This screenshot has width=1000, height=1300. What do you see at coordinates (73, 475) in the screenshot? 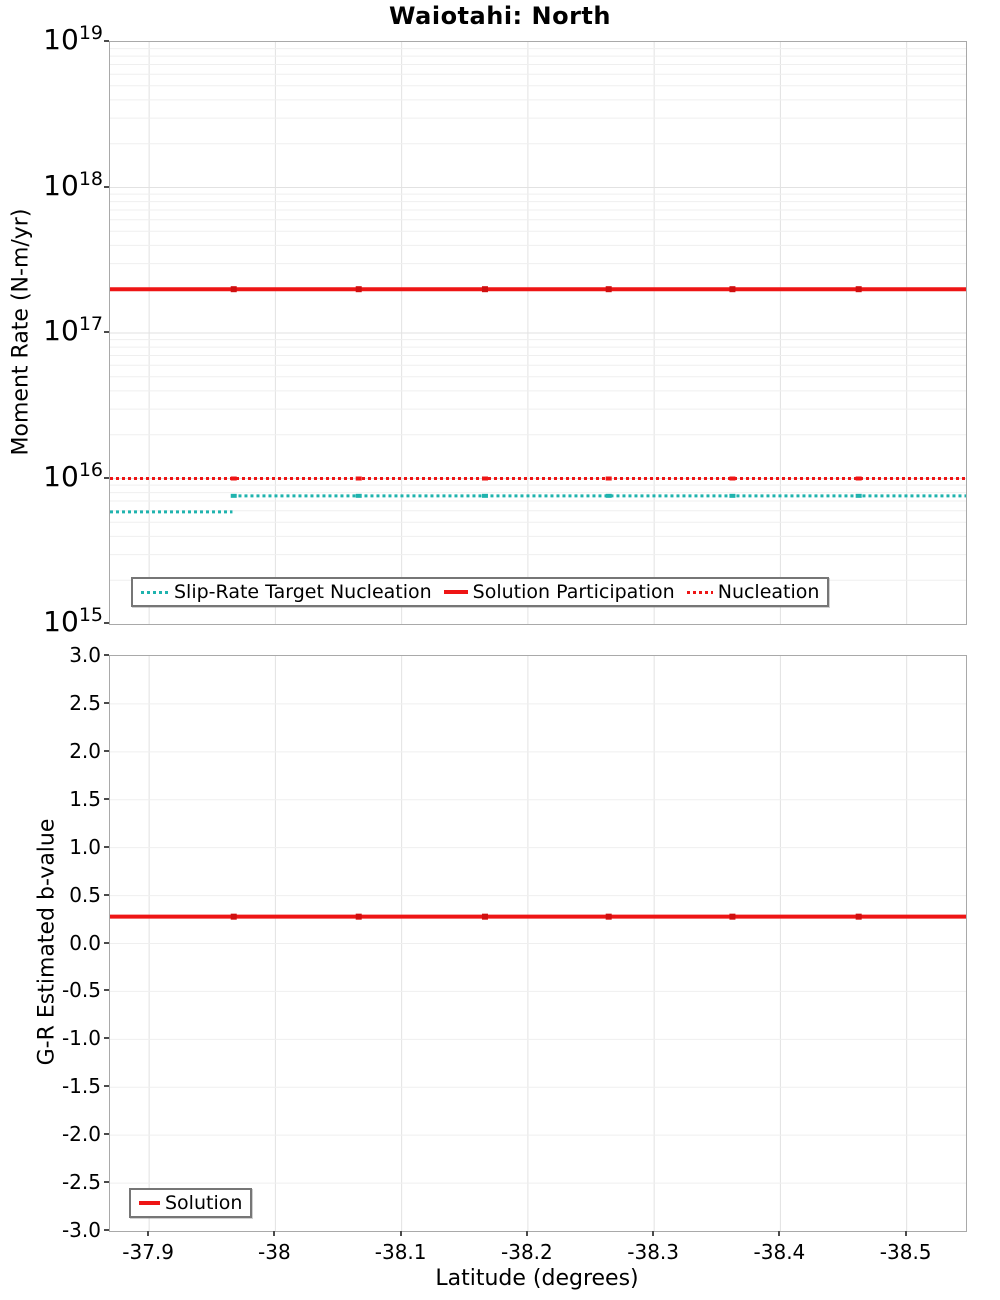
I see `y-tick-label: 1016` at bounding box center [73, 475].